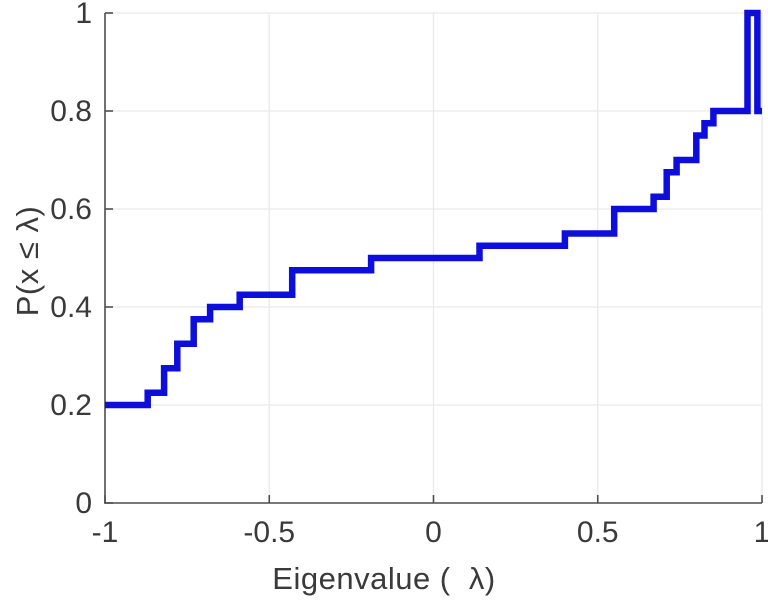 The width and height of the screenshot is (768, 600). I want to click on y-tick-label: 0.6, so click(71, 209).